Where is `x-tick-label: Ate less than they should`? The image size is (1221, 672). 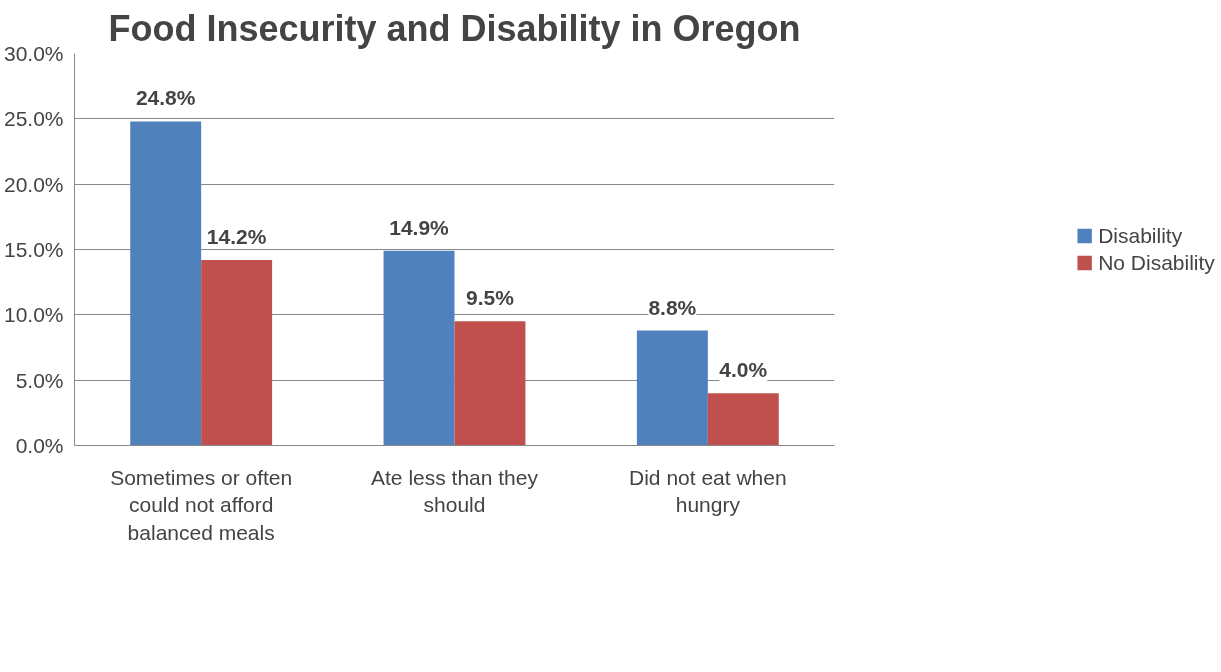 x-tick-label: Ate less than they should is located at coordinates (455, 491).